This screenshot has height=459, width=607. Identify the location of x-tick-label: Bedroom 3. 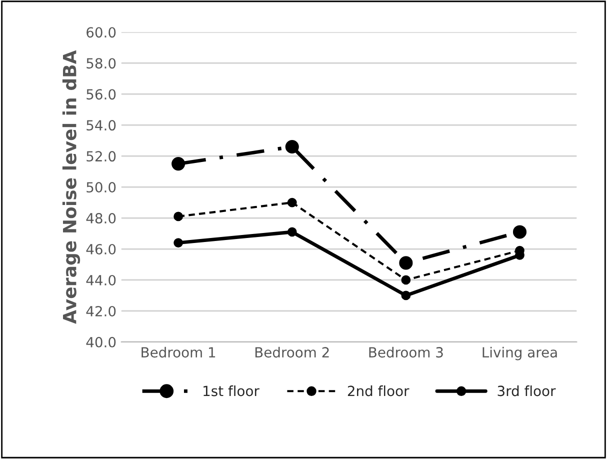
(406, 352).